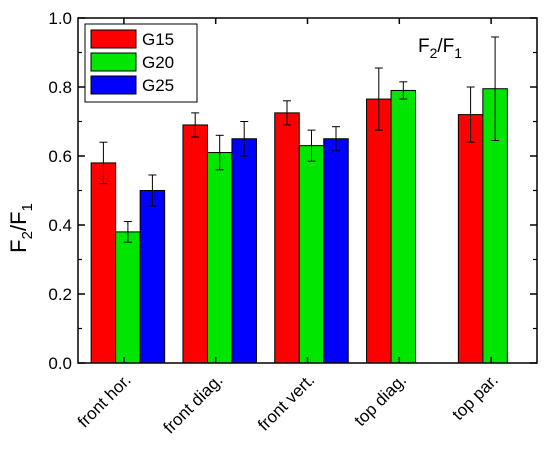 This screenshot has width=550, height=461. What do you see at coordinates (60, 294) in the screenshot?
I see `y-tick-label: 0.2` at bounding box center [60, 294].